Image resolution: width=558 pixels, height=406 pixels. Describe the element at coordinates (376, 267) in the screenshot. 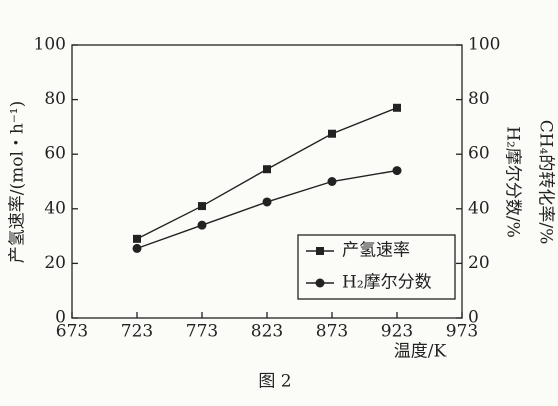

I see `legend-box` at that location.